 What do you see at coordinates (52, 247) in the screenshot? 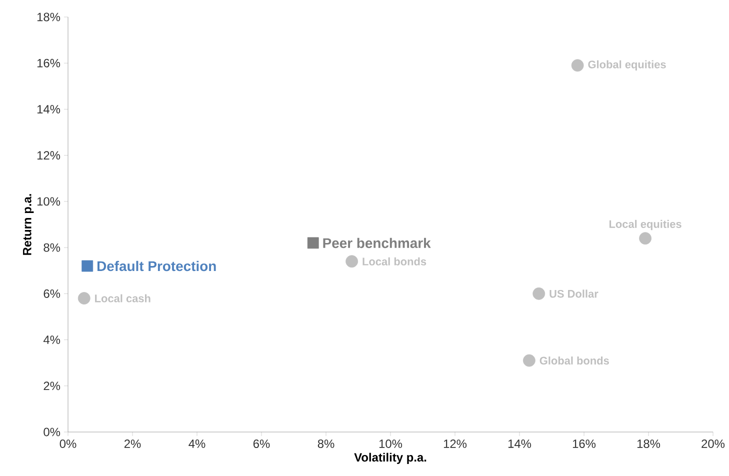
I see `y-tick-label: 8%` at bounding box center [52, 247].